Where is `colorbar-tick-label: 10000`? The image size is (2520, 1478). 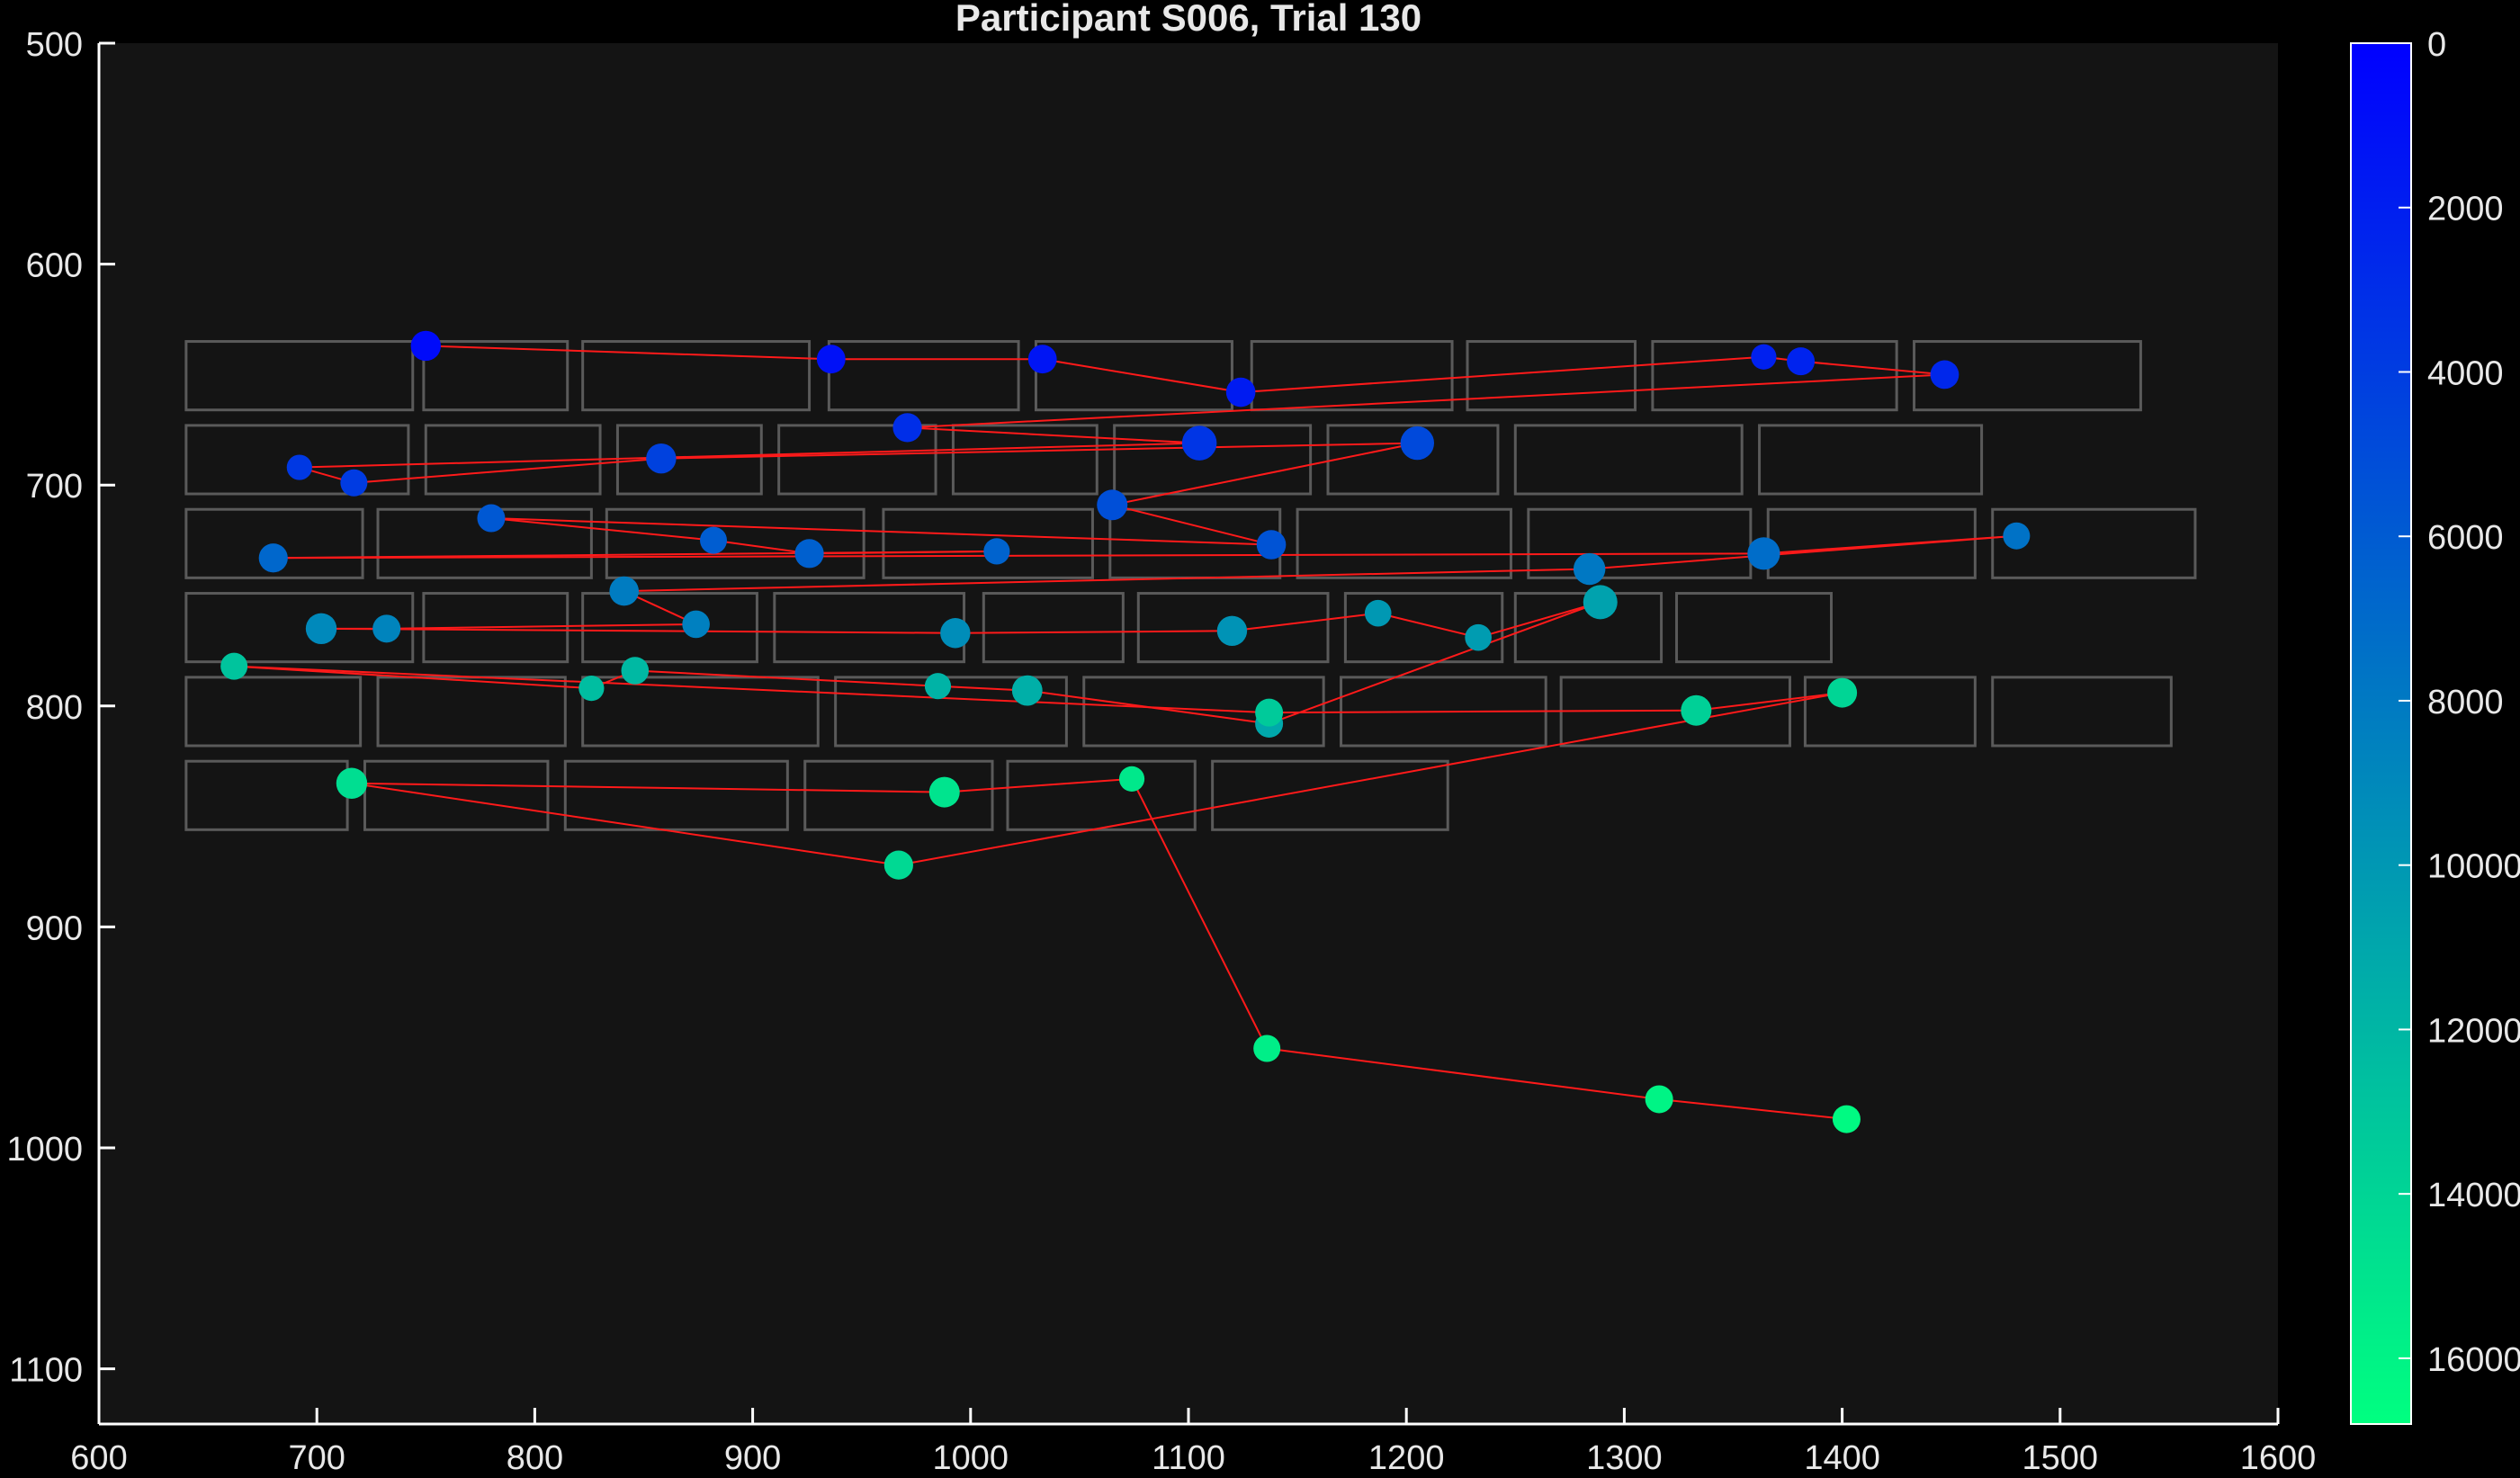 colorbar-tick-label: 10000 is located at coordinates (2473, 867).